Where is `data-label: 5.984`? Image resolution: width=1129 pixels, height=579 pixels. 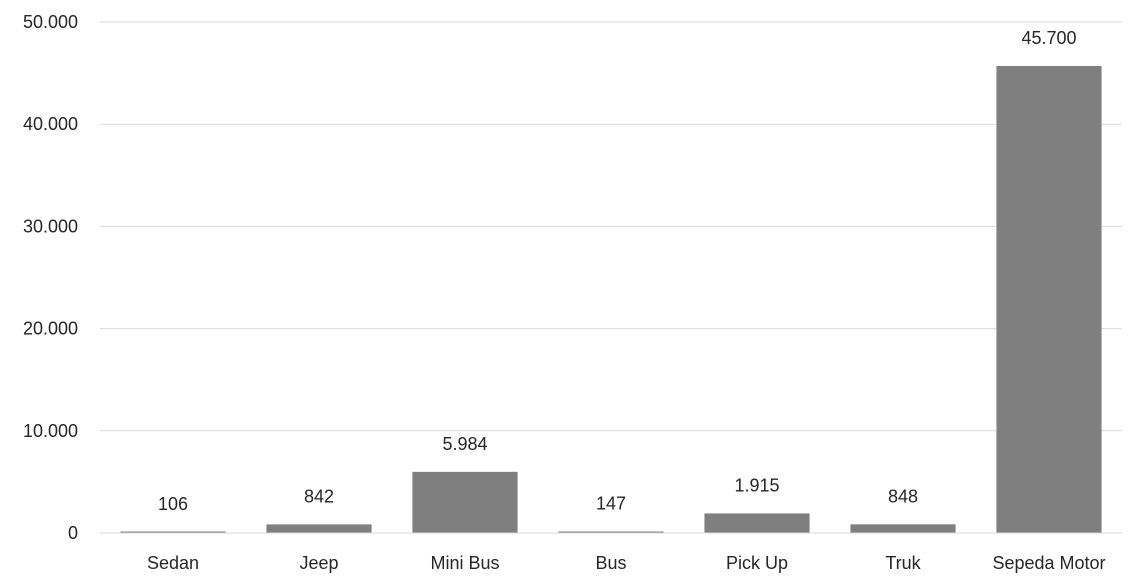
data-label: 5.984 is located at coordinates (464, 444).